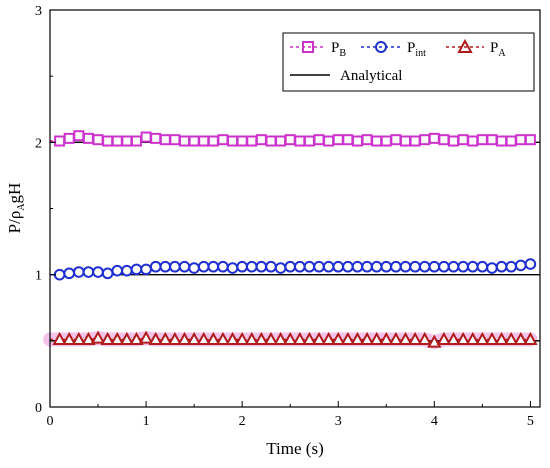 The image size is (550, 468). What do you see at coordinates (308, 47) in the screenshot?
I see `legend-p-b-marker` at bounding box center [308, 47].